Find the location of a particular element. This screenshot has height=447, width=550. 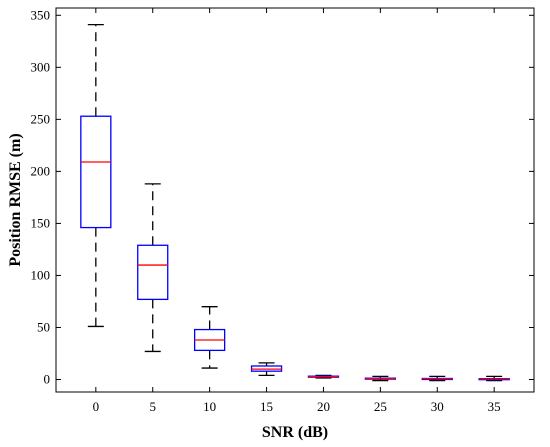

y-tick-label: 250 is located at coordinates (41, 118).